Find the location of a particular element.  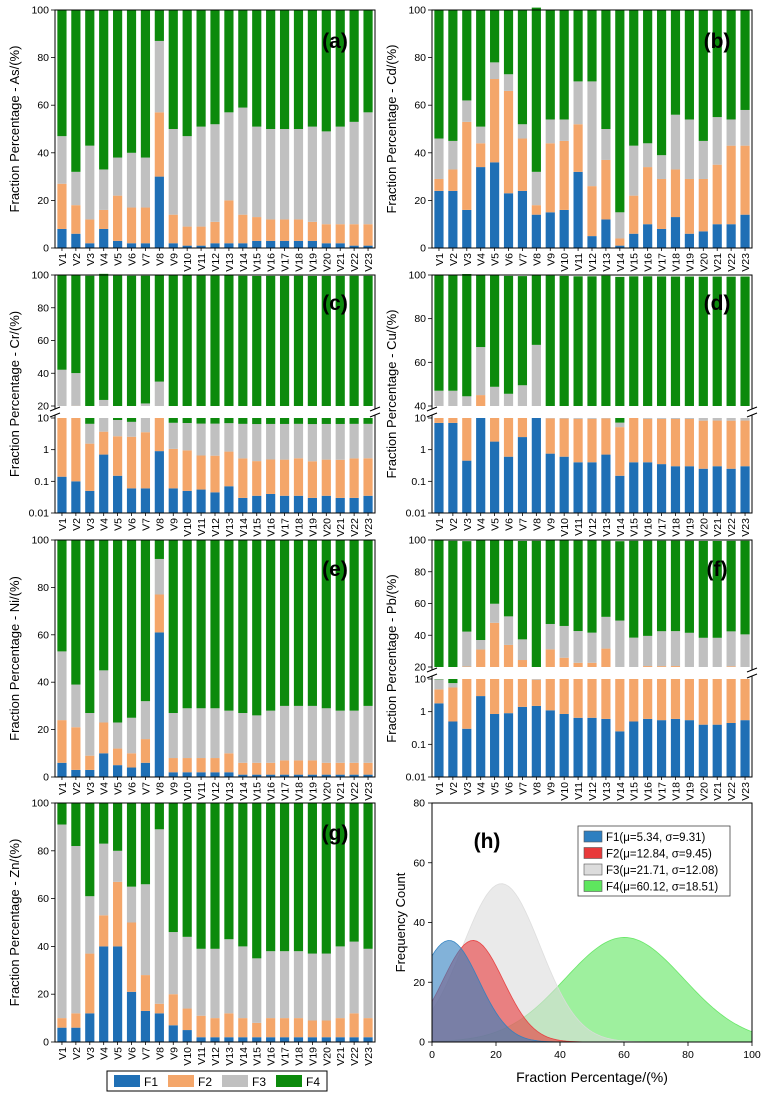

bar-f1-v5 is located at coordinates (495, 205).